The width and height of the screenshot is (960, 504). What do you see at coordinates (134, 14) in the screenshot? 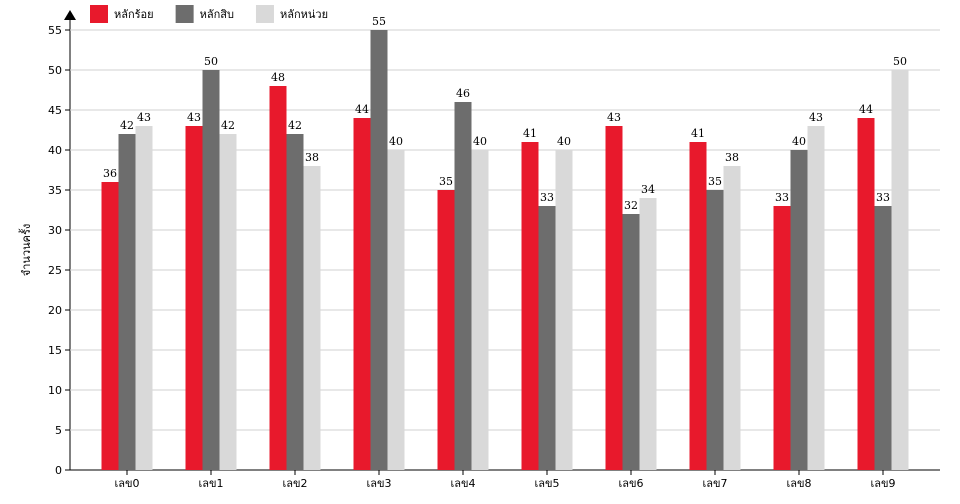
I see `legend-label: หลักร้อย` at bounding box center [134, 14].